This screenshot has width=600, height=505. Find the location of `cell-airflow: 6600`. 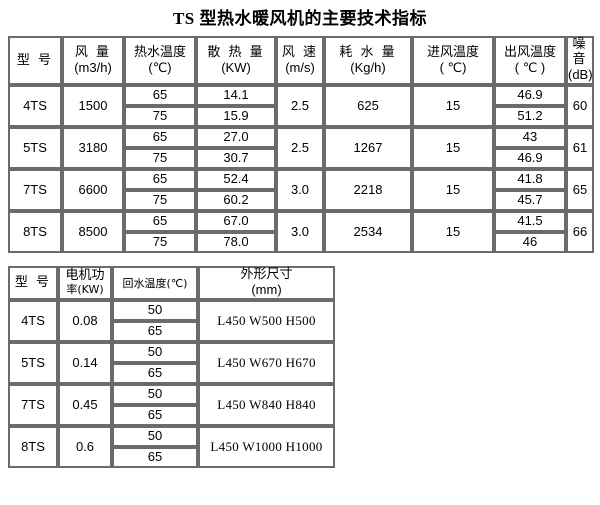

cell-airflow: 6600 is located at coordinates (93, 190).